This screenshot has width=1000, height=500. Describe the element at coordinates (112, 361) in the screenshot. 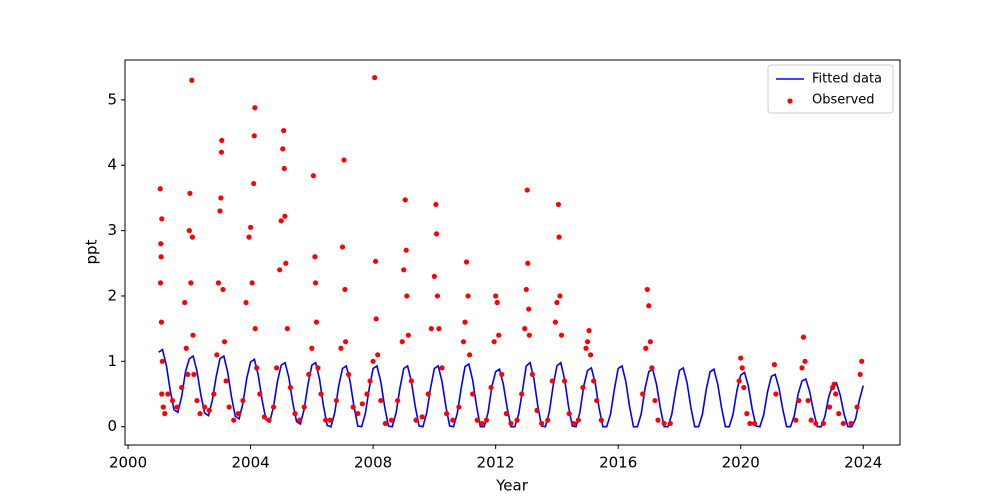

I see `y-tick-label: 1` at that location.